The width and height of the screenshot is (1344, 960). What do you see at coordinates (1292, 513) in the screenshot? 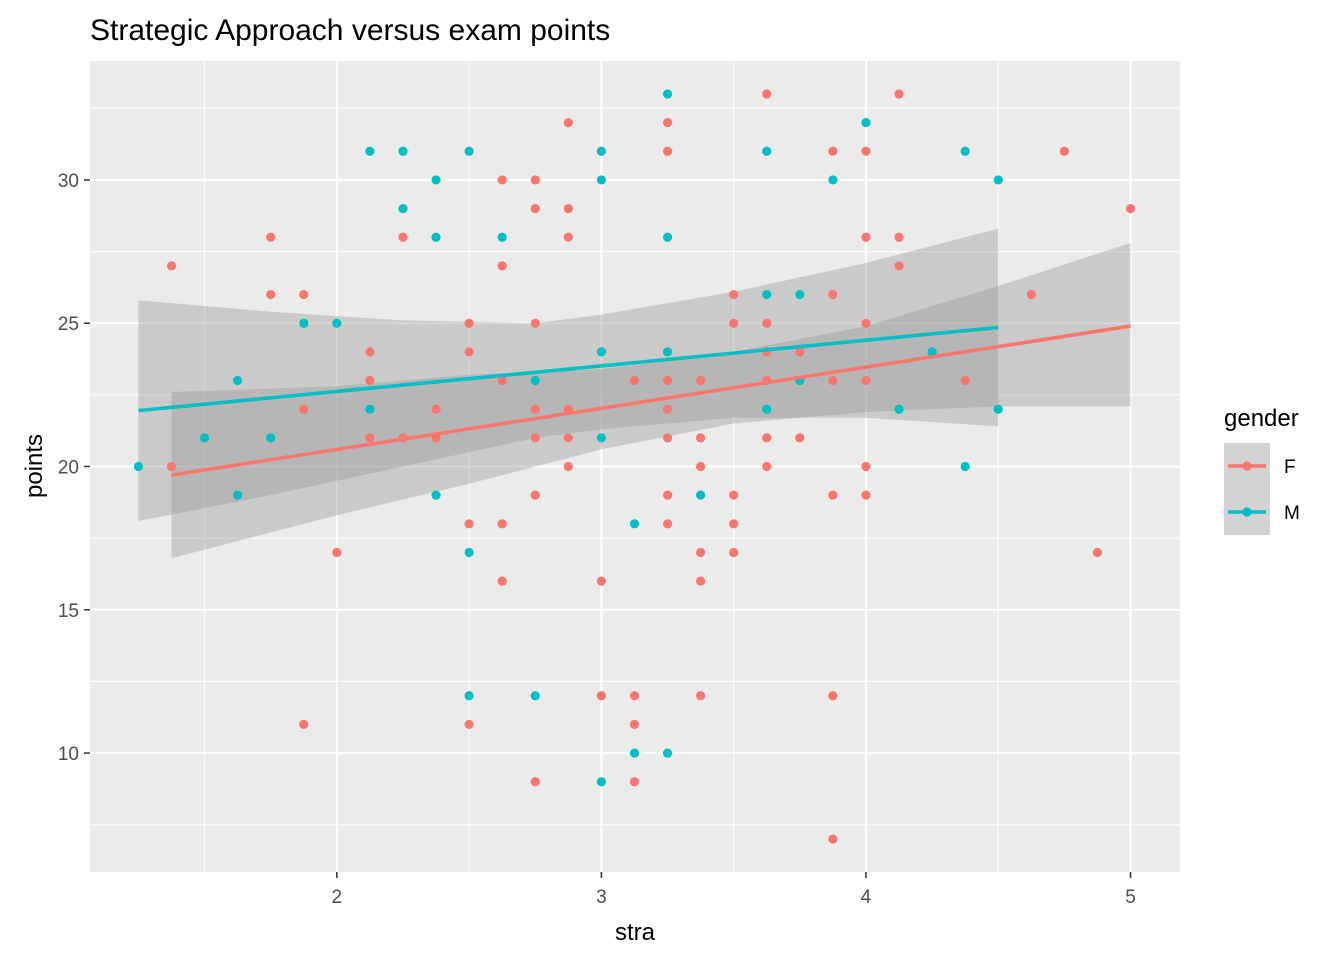
I see `legend-label-m: M` at bounding box center [1292, 513].